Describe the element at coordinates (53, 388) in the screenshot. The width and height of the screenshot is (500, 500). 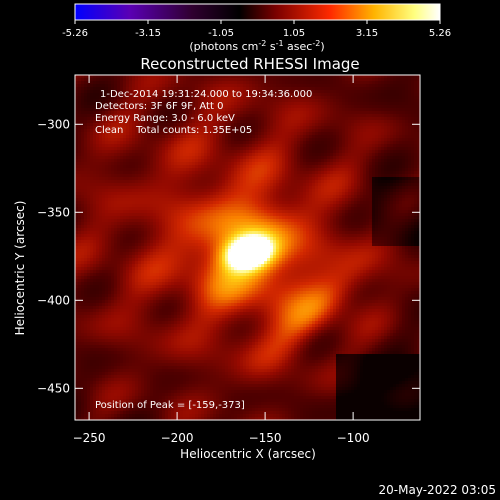
I see `y-tick-label: −450` at that location.